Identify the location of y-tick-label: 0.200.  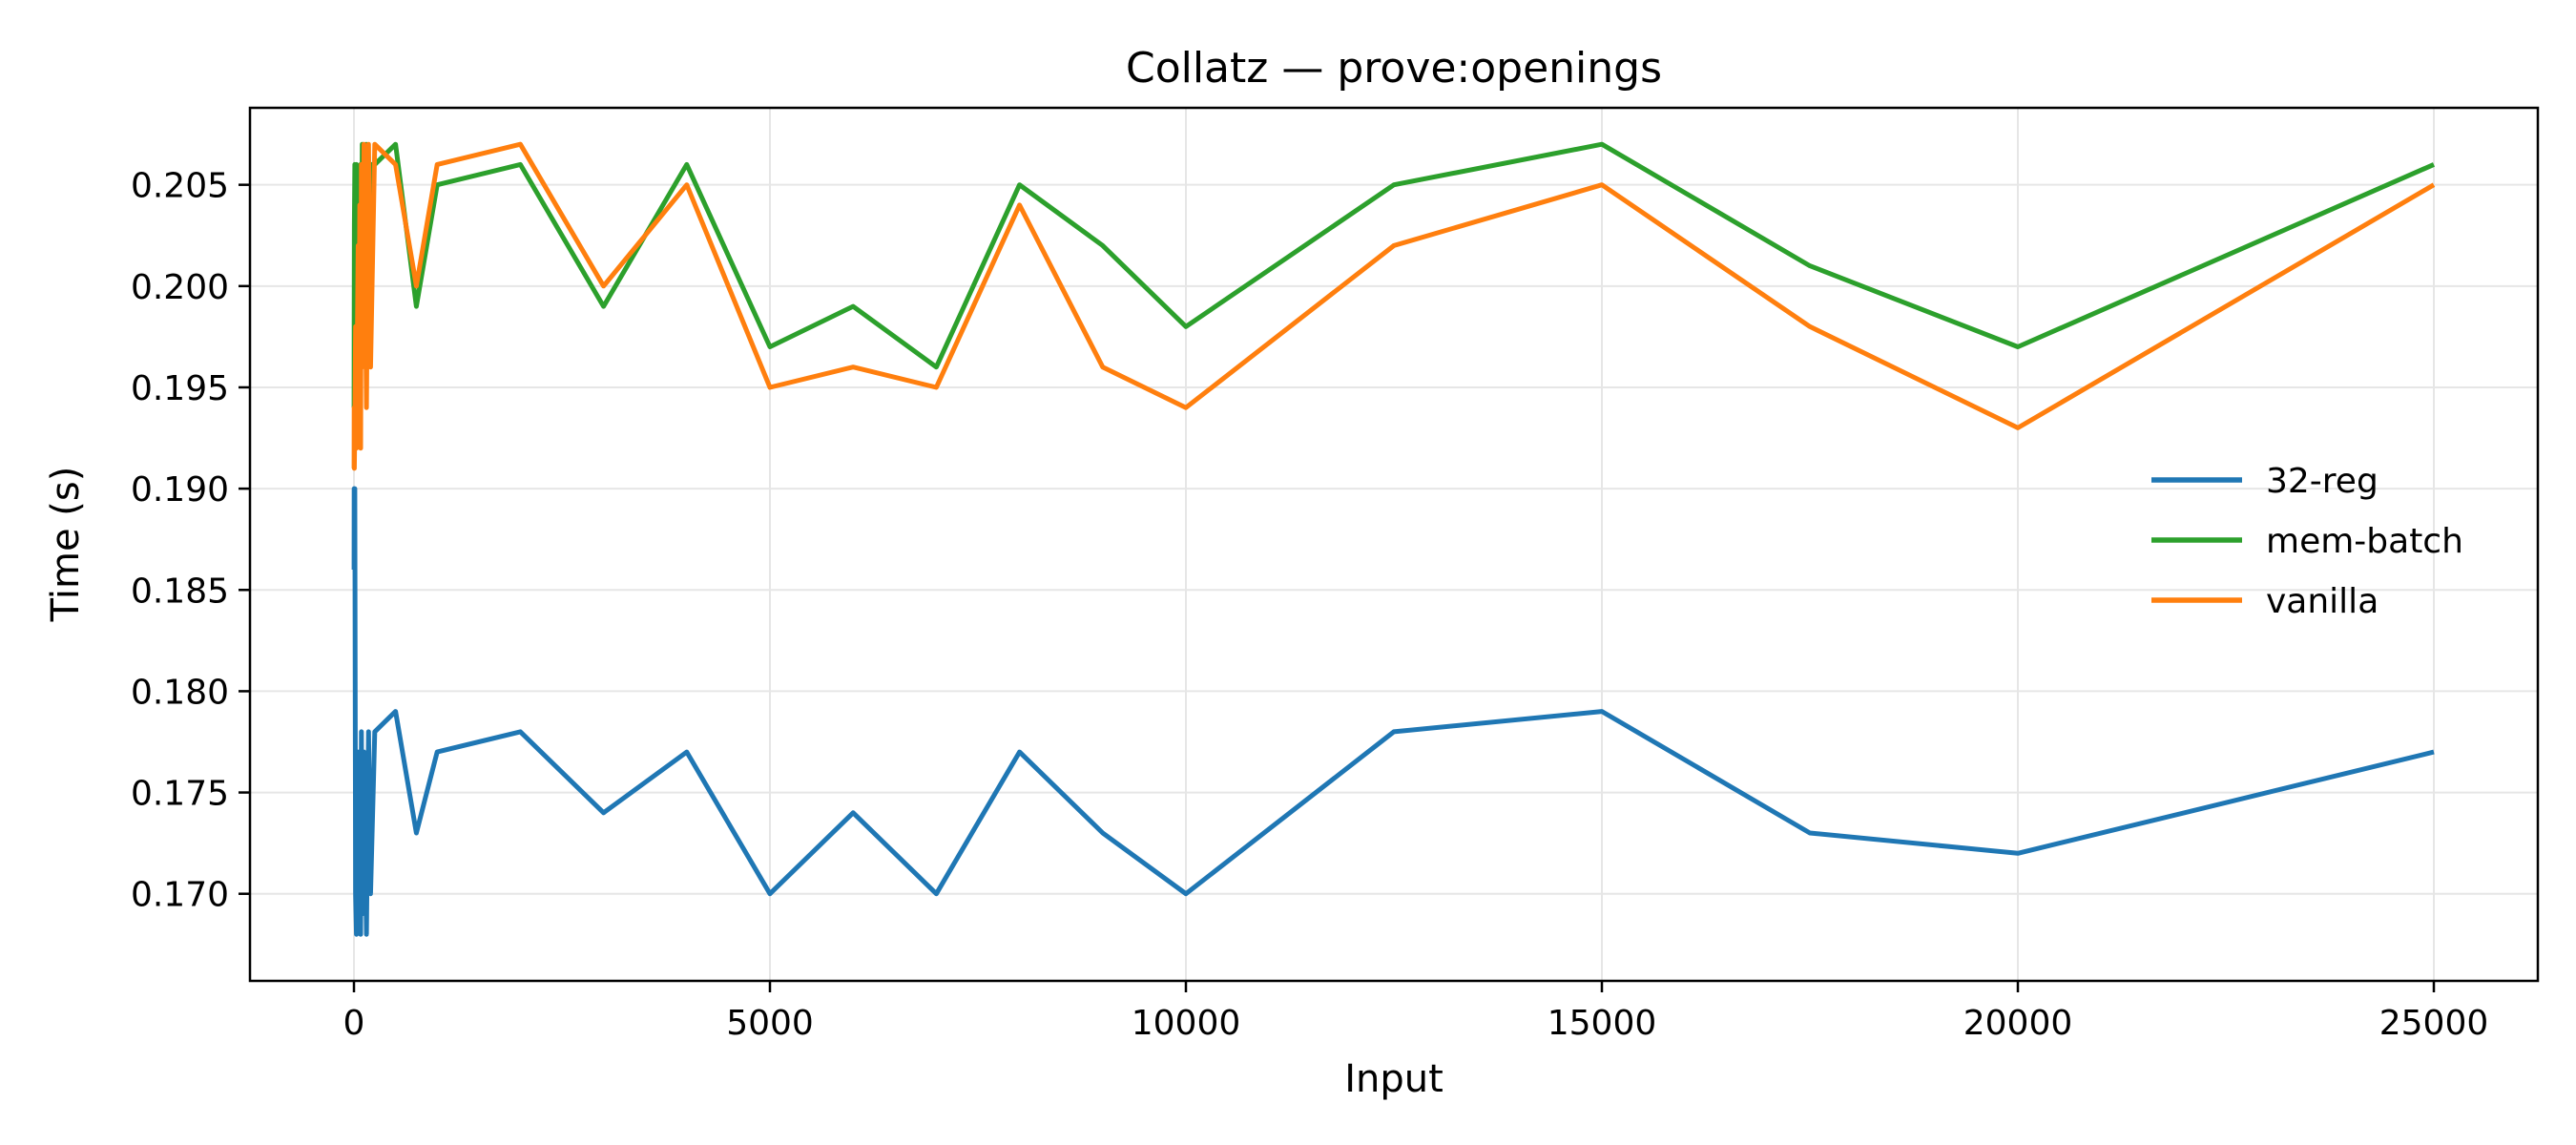
(180, 287).